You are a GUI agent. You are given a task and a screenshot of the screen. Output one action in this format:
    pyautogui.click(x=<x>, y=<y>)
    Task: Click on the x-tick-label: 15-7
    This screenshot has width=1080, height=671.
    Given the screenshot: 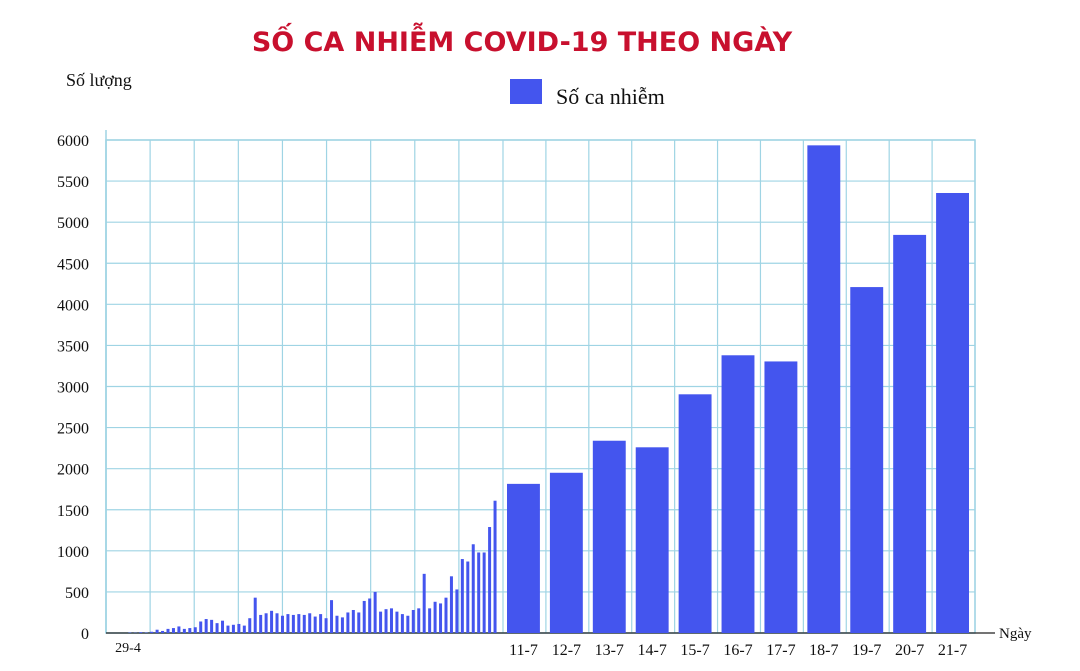 What is the action you would take?
    pyautogui.click(x=694, y=650)
    